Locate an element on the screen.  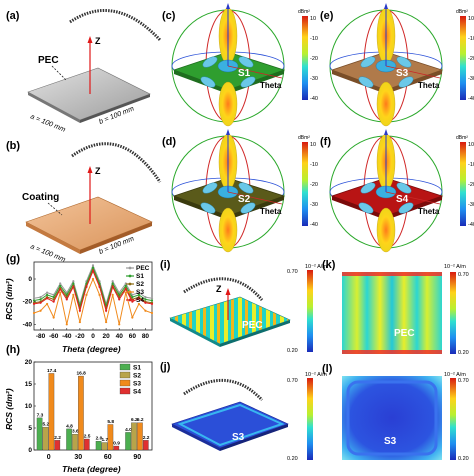
legend-label: S3 is located at coordinates (137, 384).